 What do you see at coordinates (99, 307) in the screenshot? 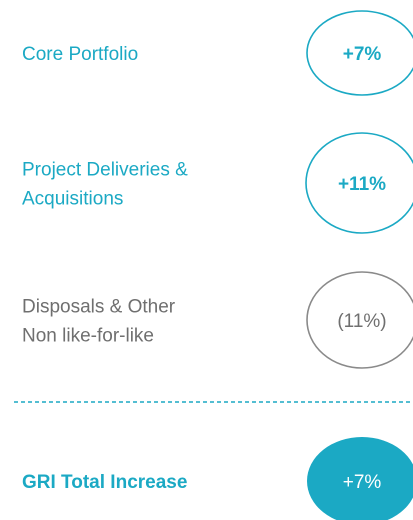
I see `item-label: Disposals & Other` at bounding box center [99, 307].